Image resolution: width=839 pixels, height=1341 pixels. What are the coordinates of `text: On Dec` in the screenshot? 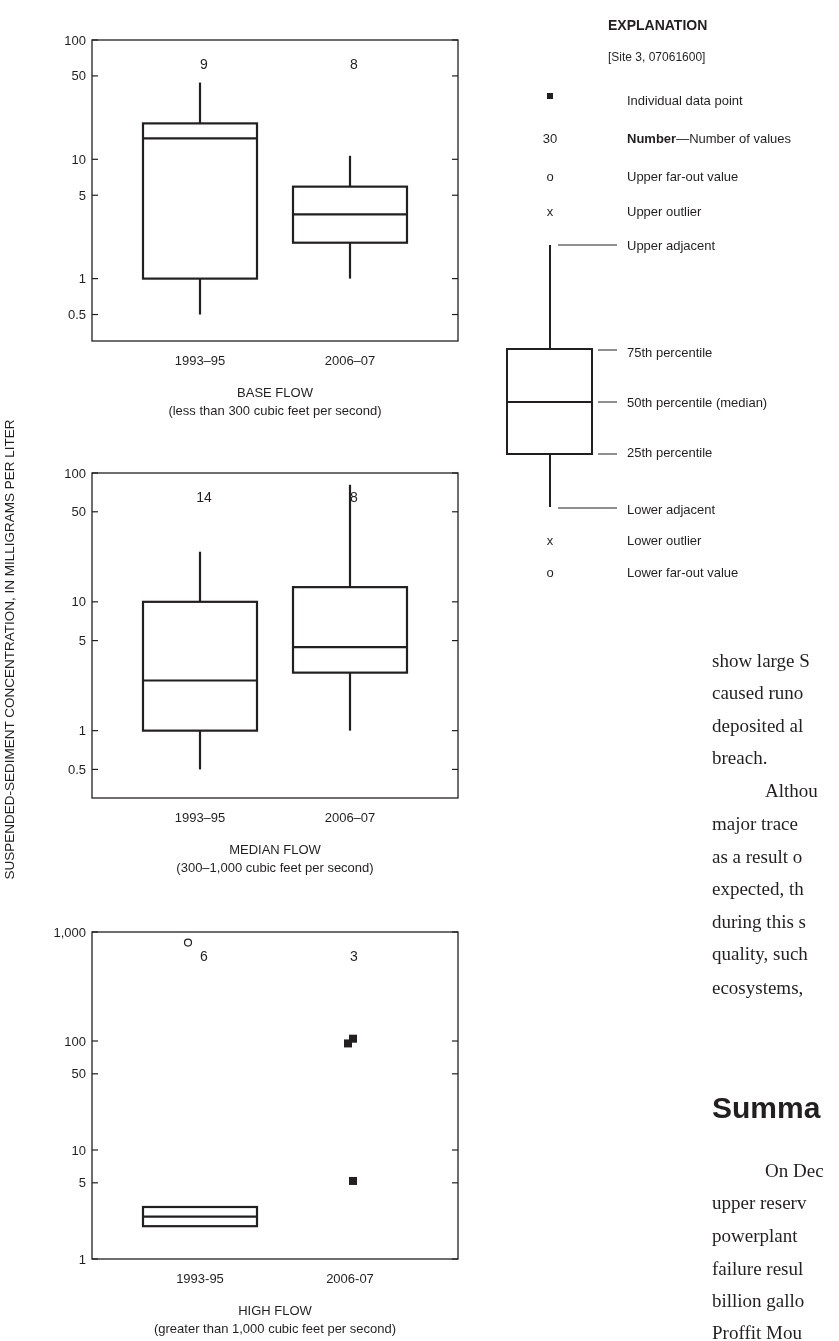 It's located at (794, 1170).